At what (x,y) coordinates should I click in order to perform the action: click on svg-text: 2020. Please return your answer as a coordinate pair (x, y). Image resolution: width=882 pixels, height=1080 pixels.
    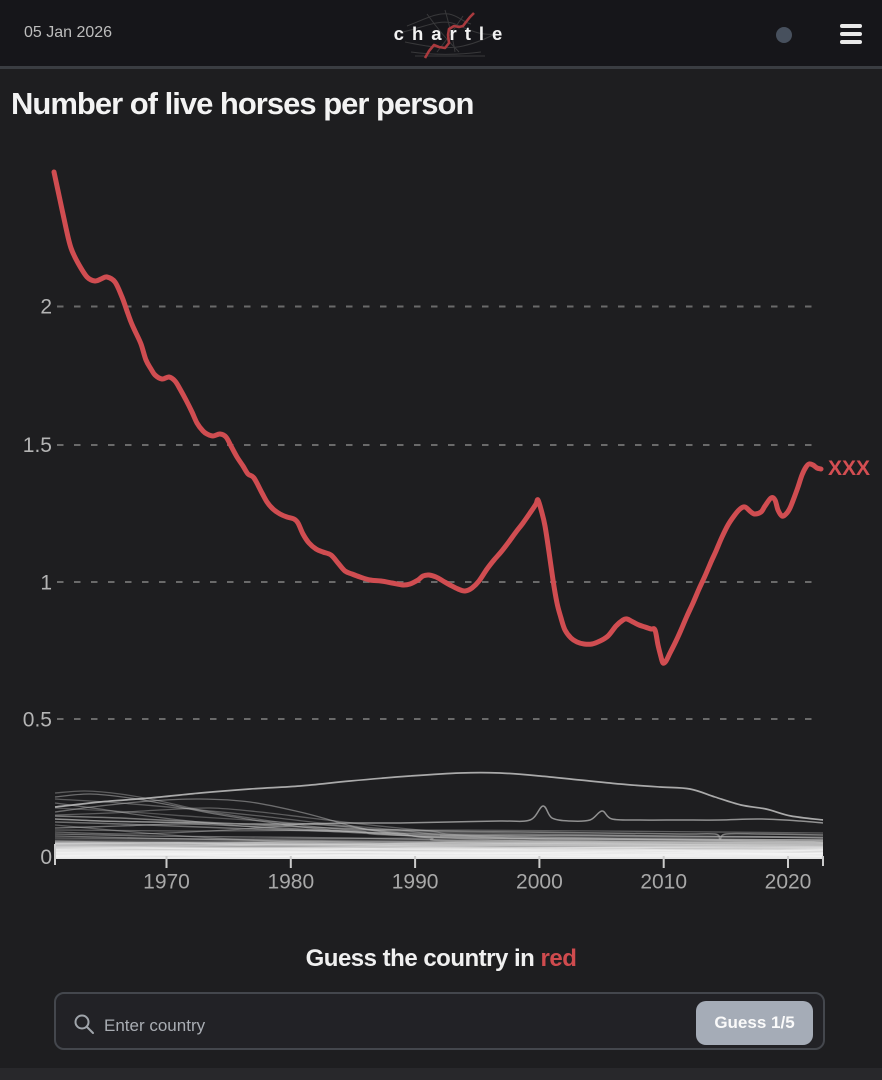
    Looking at the image, I should click on (788, 882).